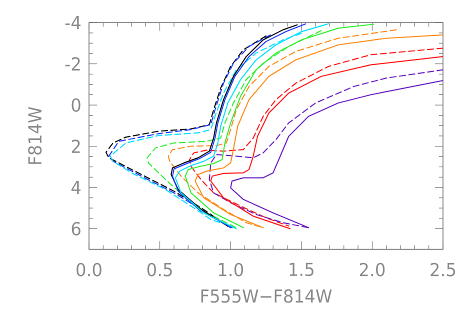 The image size is (465, 332). I want to click on y-tick-label: 4, so click(76, 187).